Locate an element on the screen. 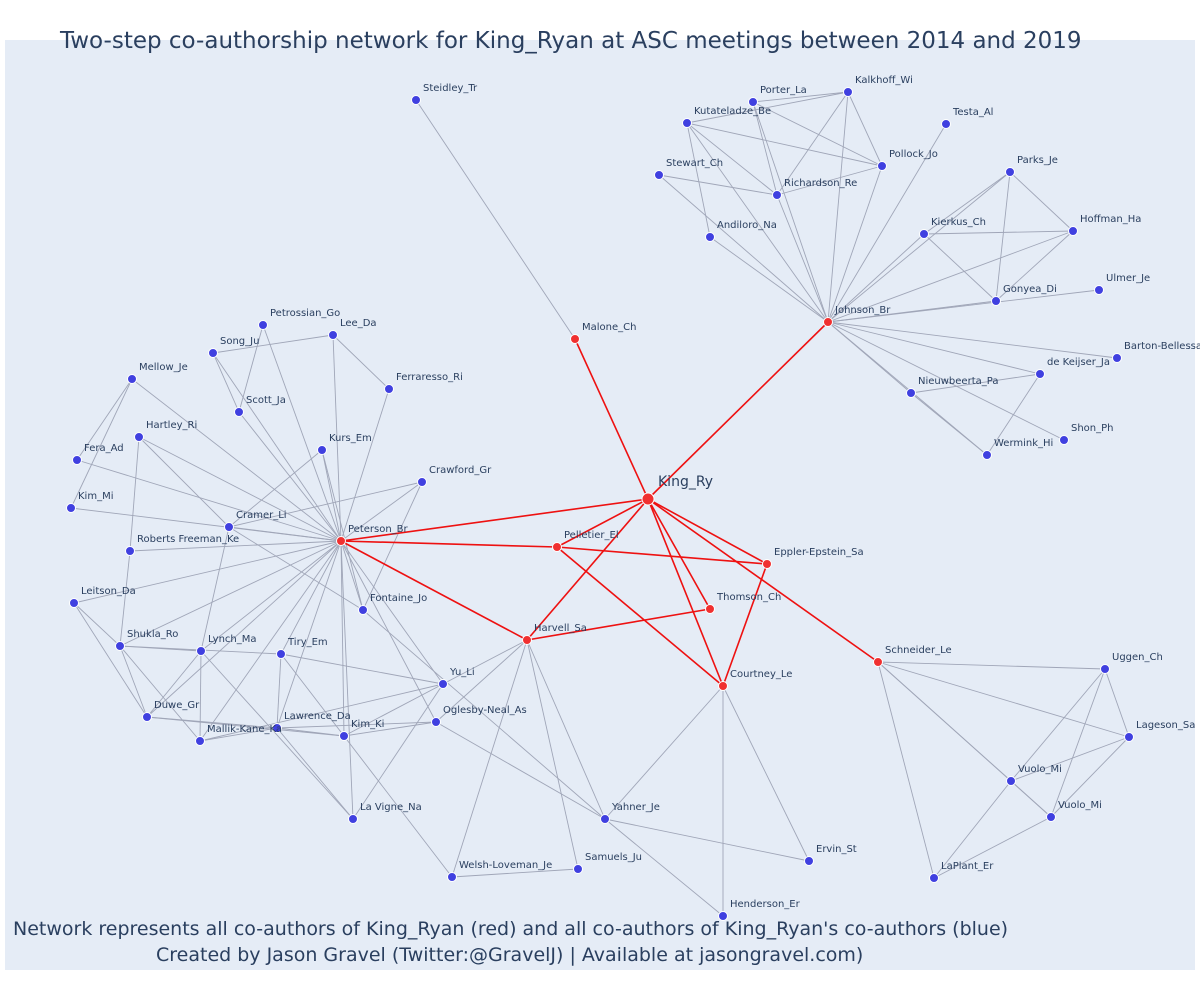 This screenshot has width=1200, height=1000. node-schneider-le is located at coordinates (878, 662).